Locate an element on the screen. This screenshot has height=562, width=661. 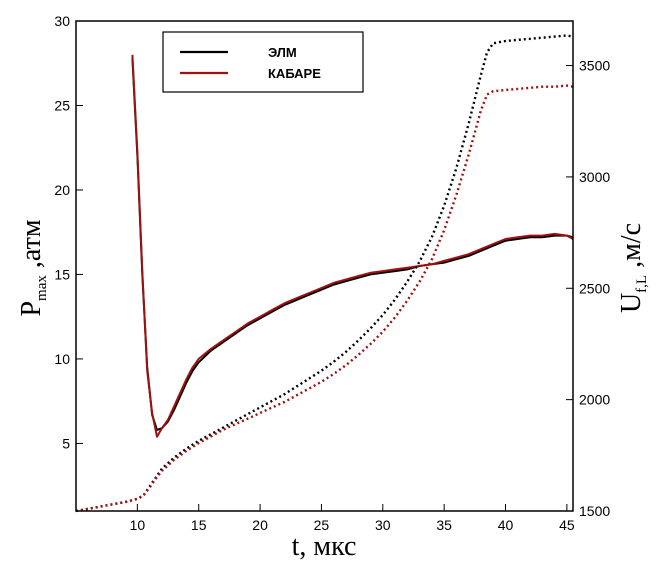
x-tick-label: 35 is located at coordinates (444, 525).